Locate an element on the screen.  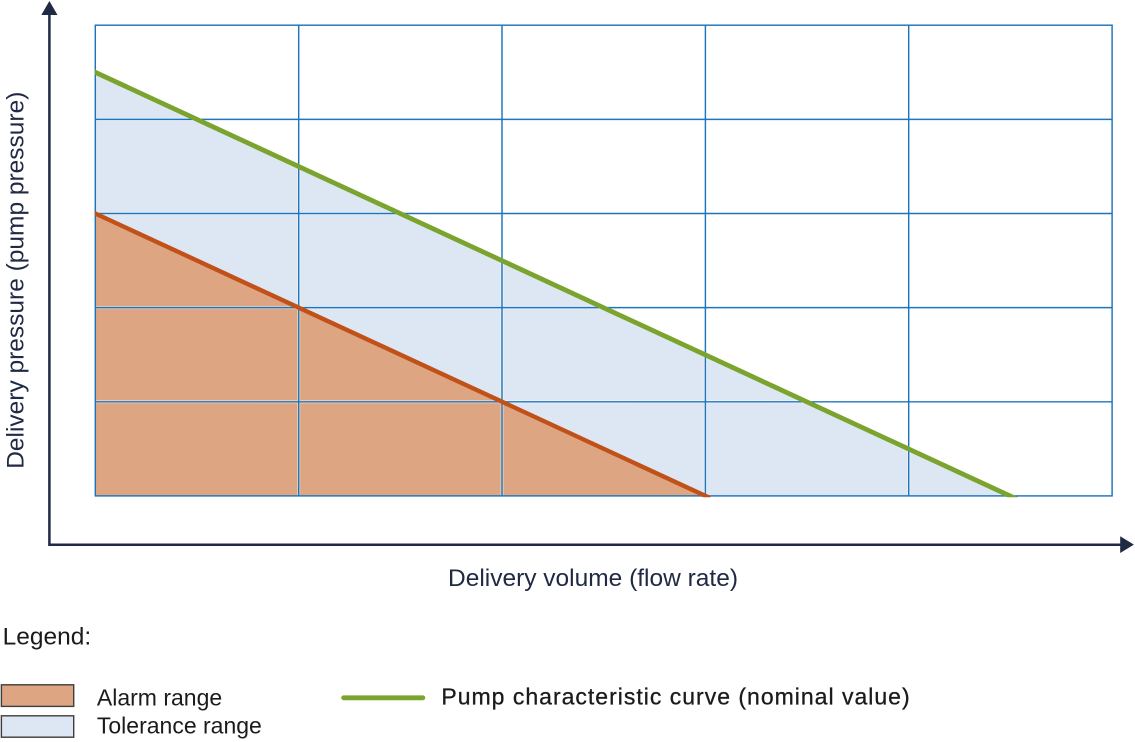
svg-text: Delivery volume (flow rate) is located at coordinates (593, 578).